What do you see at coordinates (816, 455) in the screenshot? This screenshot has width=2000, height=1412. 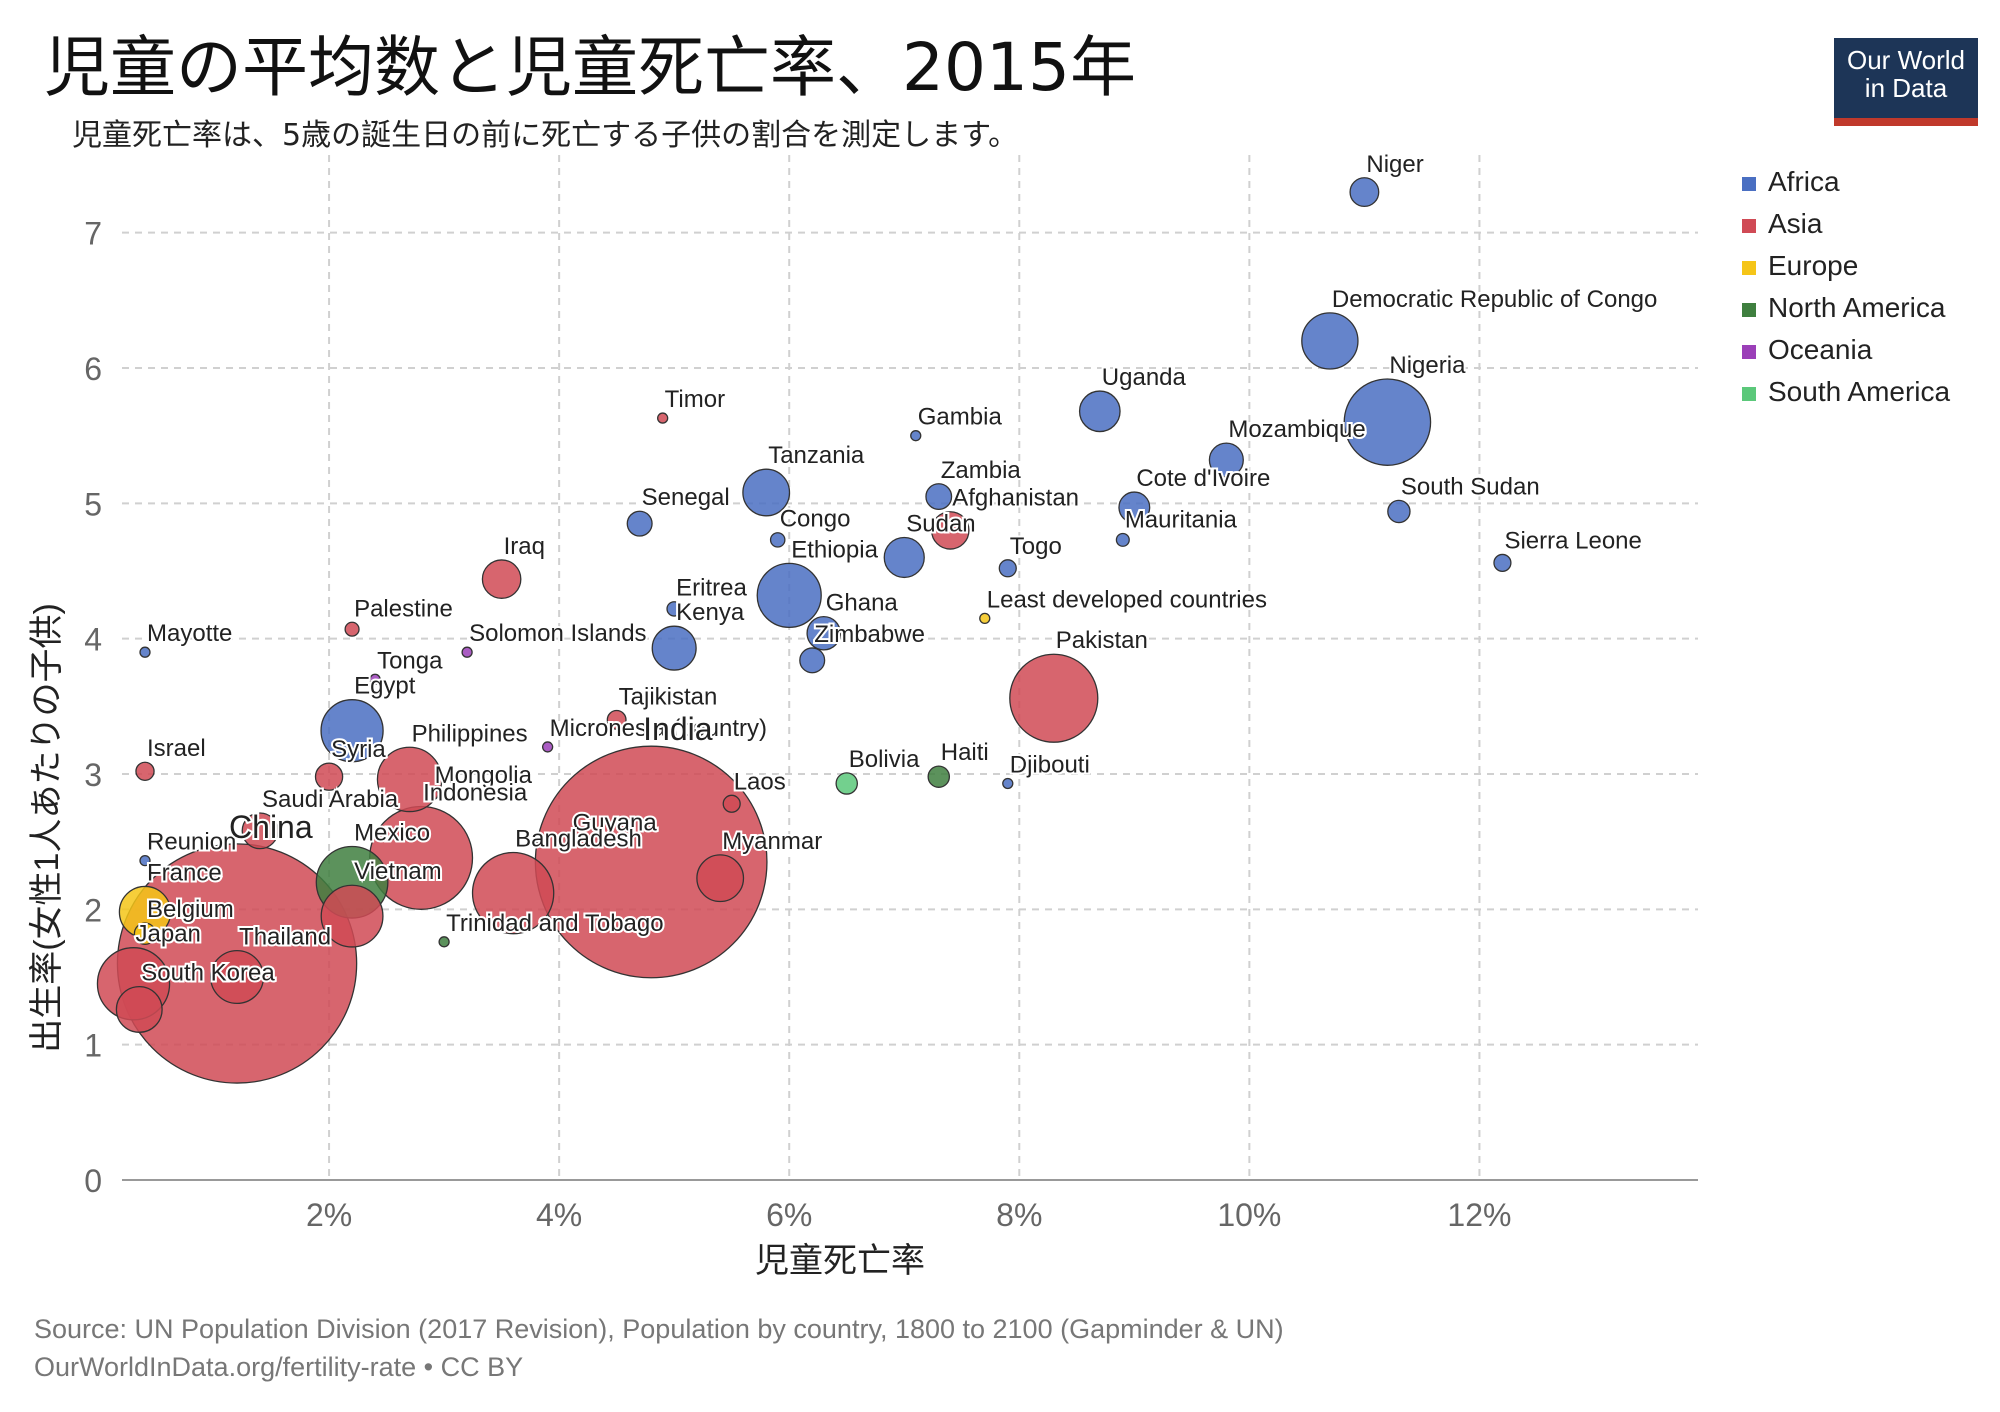 I see `point-label: Tanzania` at bounding box center [816, 455].